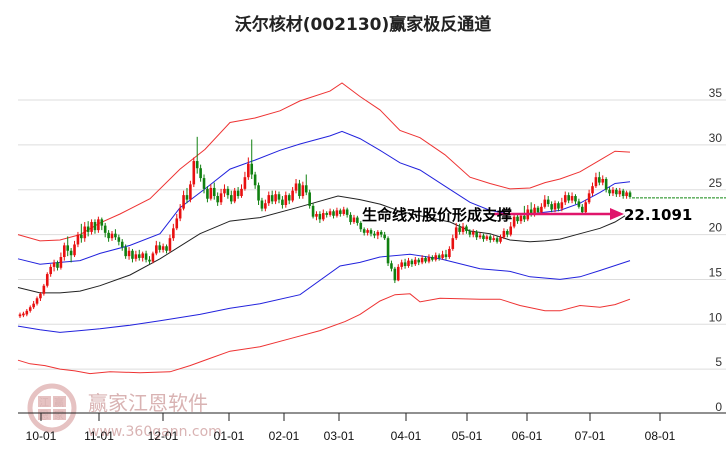 This screenshot has height=450, width=726. Describe the element at coordinates (284, 436) in the screenshot. I see `x-tick-label: 02-01` at that location.